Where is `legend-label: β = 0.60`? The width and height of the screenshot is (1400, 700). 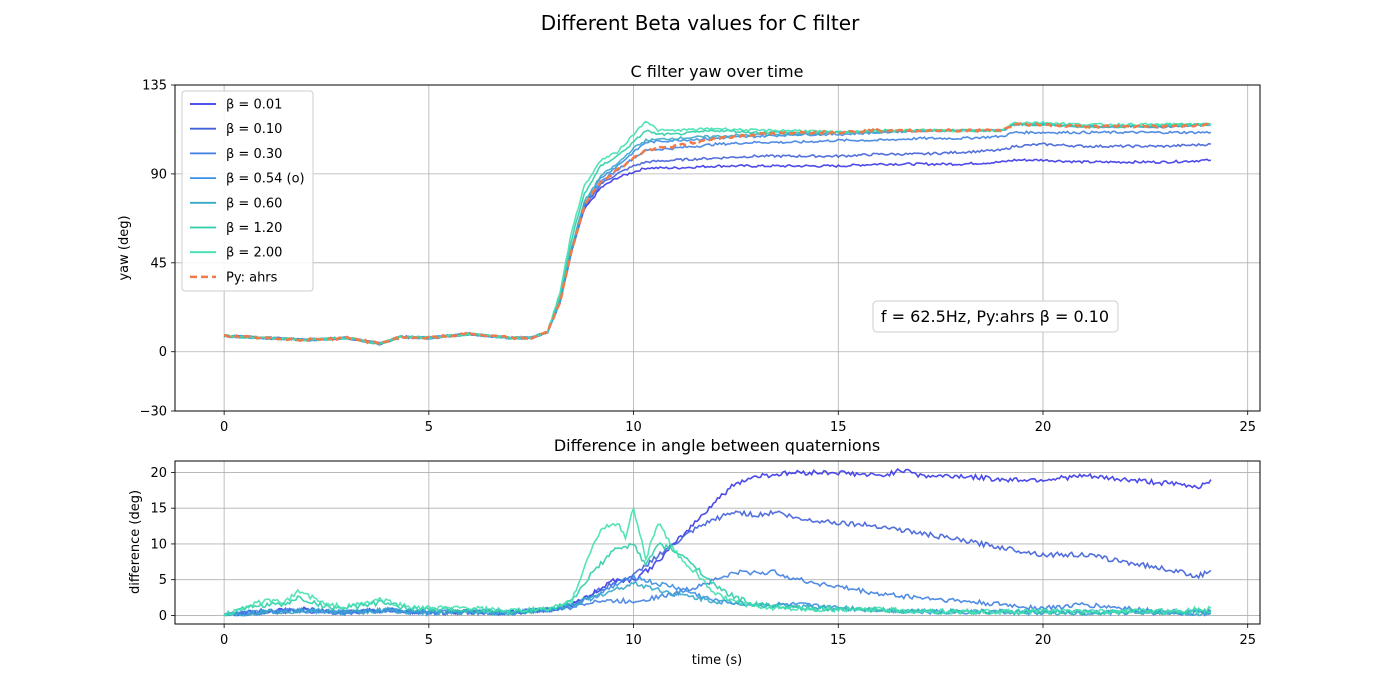
legend-label: β = 0.60 is located at coordinates (254, 203).